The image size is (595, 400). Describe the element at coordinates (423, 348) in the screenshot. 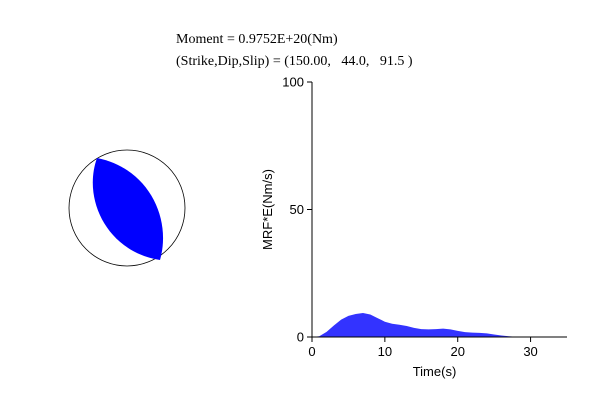

I see `x-ticks: 0 10 20 30` at that location.